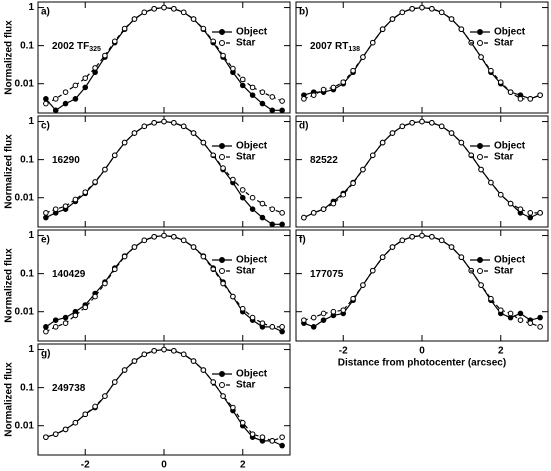 The width and height of the screenshot is (551, 471). Describe the element at coordinates (302, 240) in the screenshot. I see `panel-label: f)` at that location.